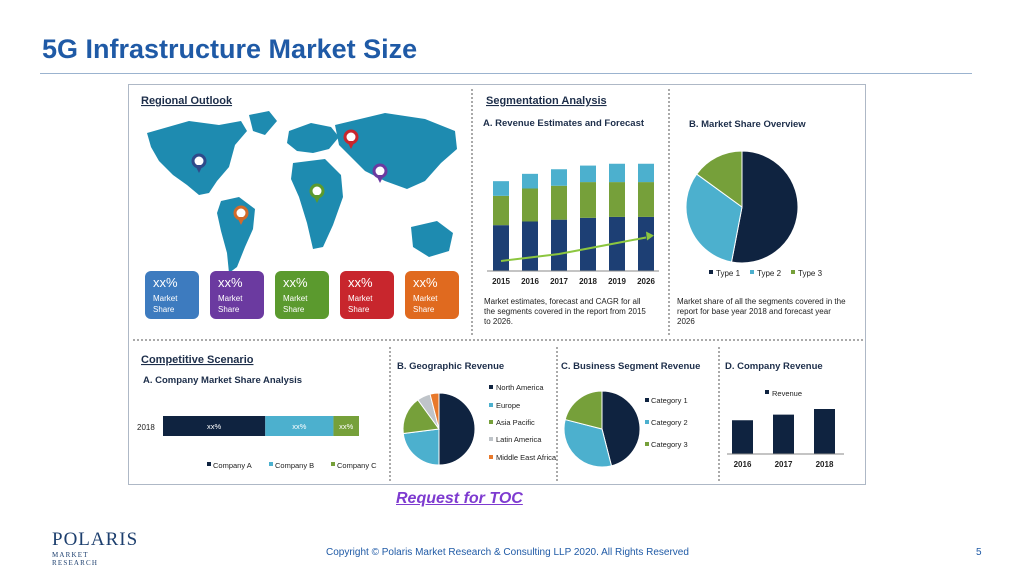 The image size is (1024, 576). I want to click on page-number: 5, so click(979, 552).